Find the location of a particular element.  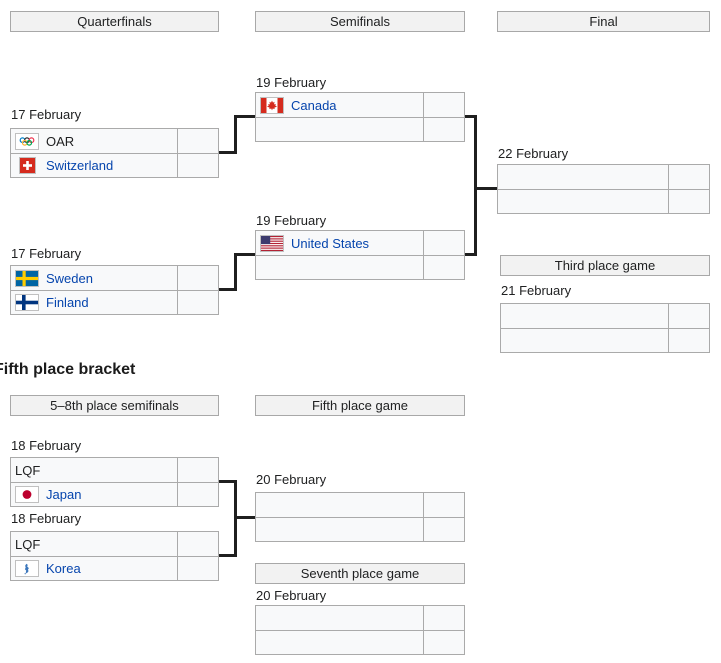

sweden-flag-icon is located at coordinates (27, 278).